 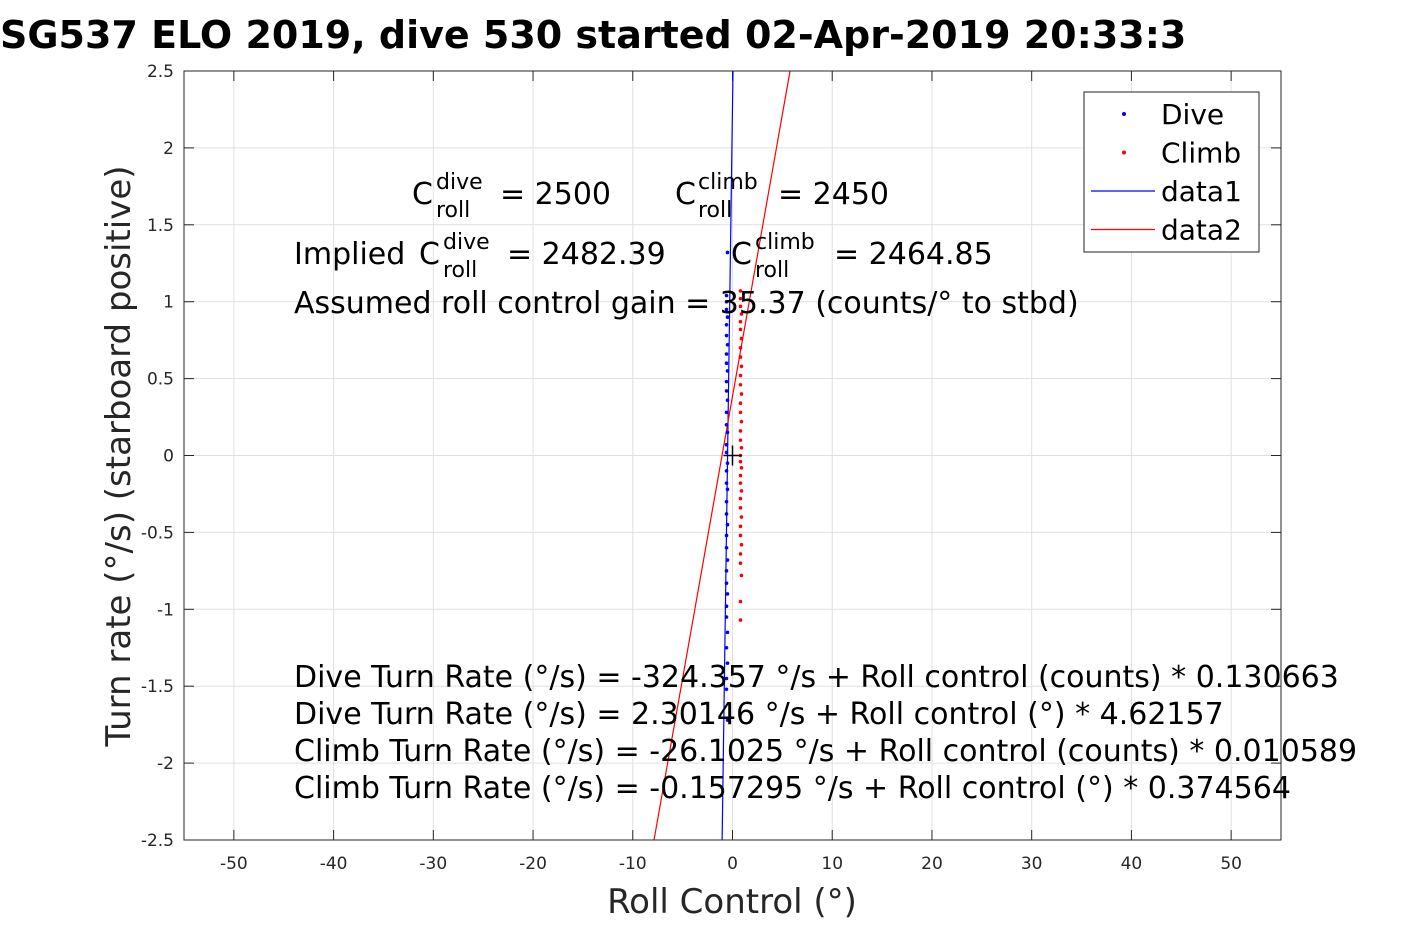 What do you see at coordinates (429, 254) in the screenshot?
I see `implied-dive-base: C` at bounding box center [429, 254].